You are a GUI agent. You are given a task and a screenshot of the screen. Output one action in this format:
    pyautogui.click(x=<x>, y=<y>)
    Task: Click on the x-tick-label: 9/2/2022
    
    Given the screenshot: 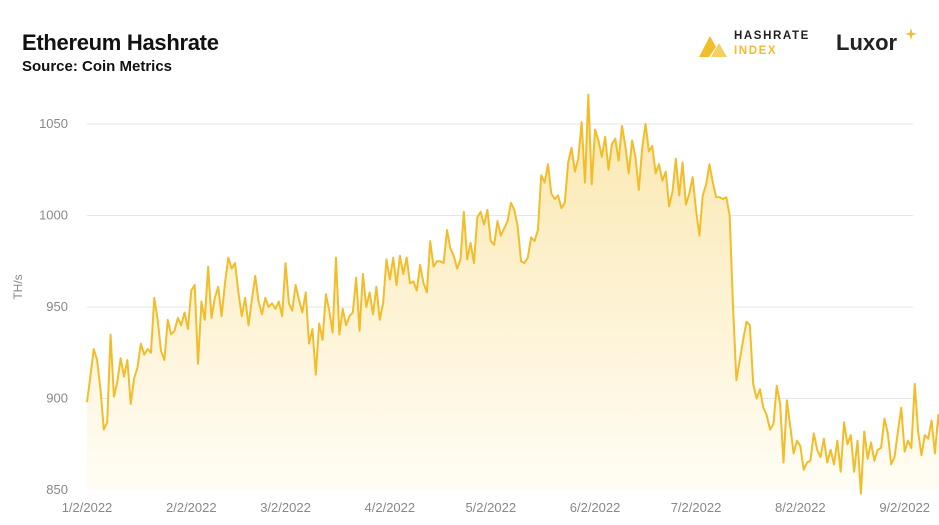 What is the action you would take?
    pyautogui.click(x=904, y=507)
    